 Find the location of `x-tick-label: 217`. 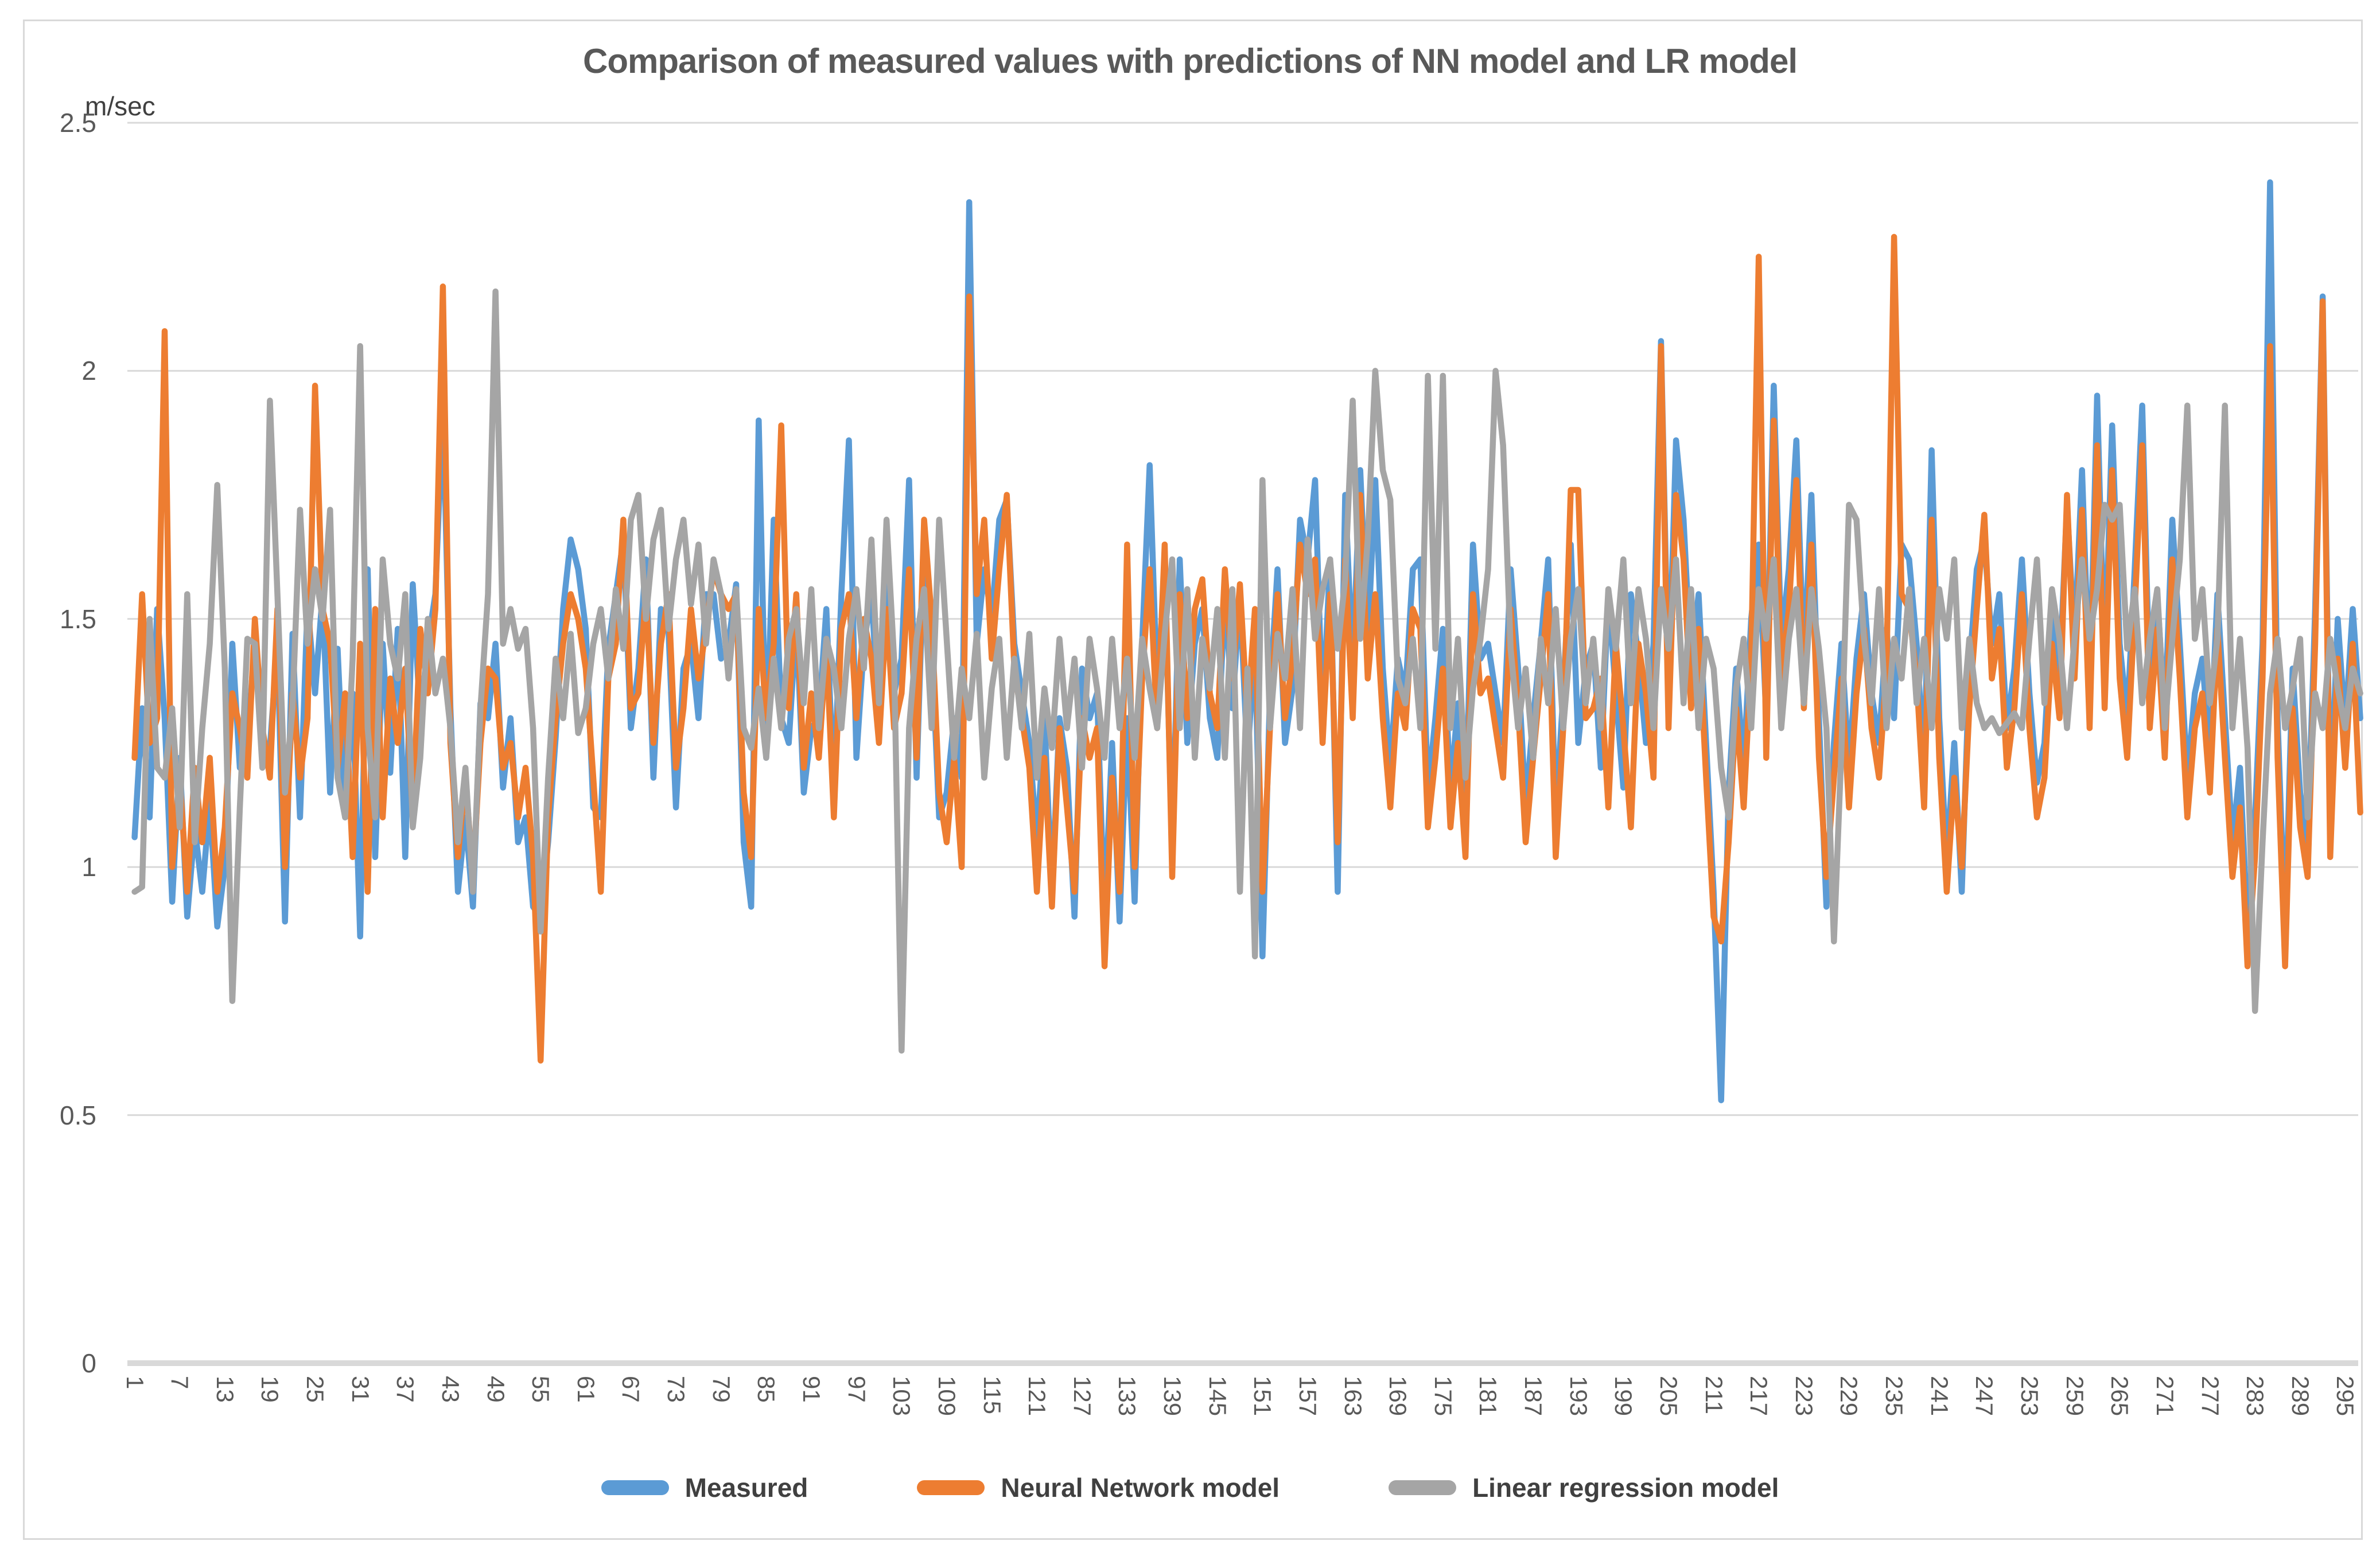

x-tick-label: 217 is located at coordinates (1759, 1396).